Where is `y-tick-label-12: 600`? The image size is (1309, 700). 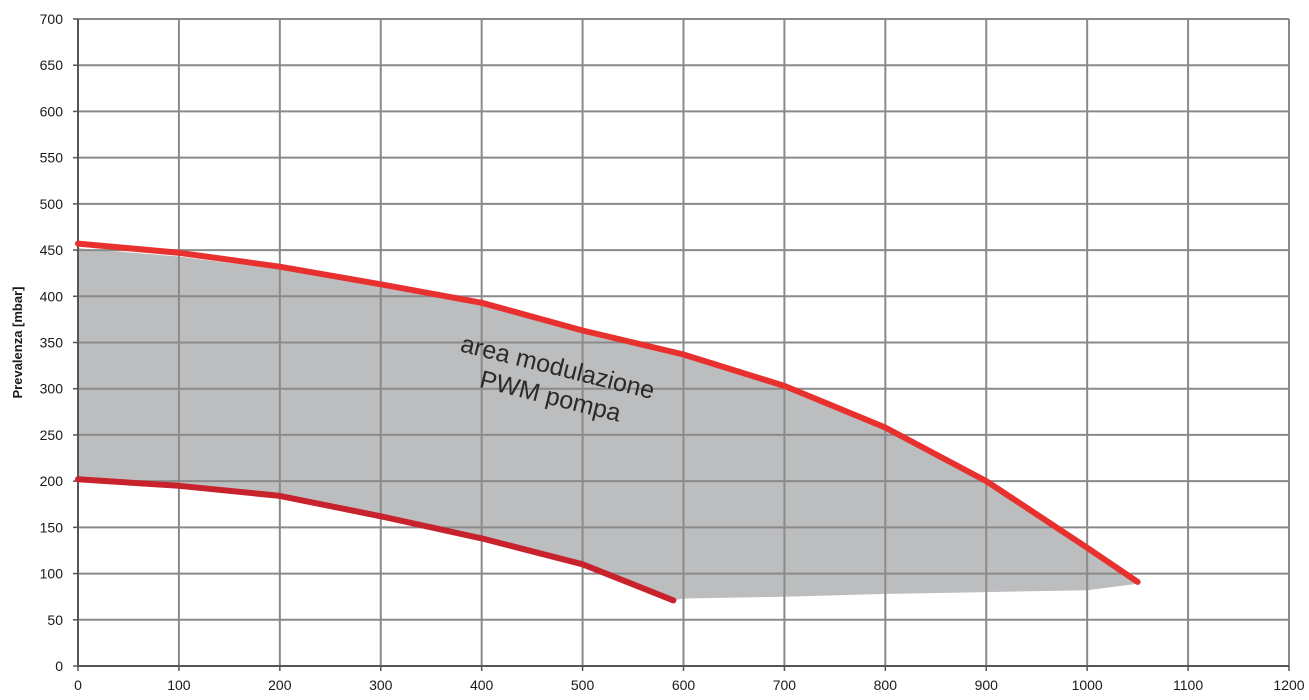
y-tick-label-12: 600 is located at coordinates (52, 111).